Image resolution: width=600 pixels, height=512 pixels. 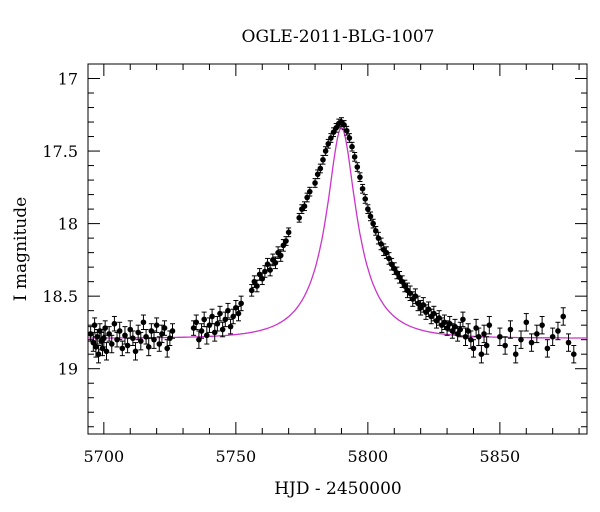 What do you see at coordinates (68, 369) in the screenshot?
I see `y-tick-label: 19` at bounding box center [68, 369].